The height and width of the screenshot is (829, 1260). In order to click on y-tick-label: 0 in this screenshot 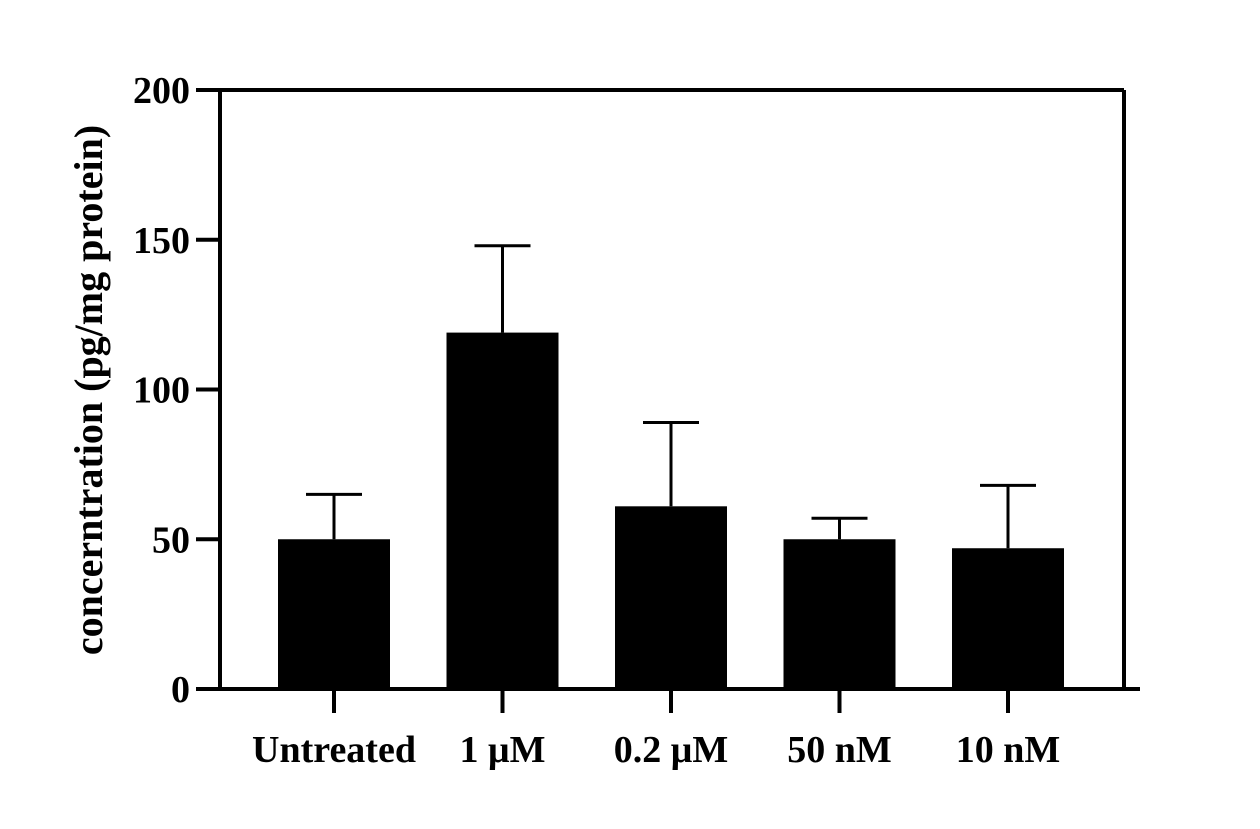, I will do `click(180, 690)`.